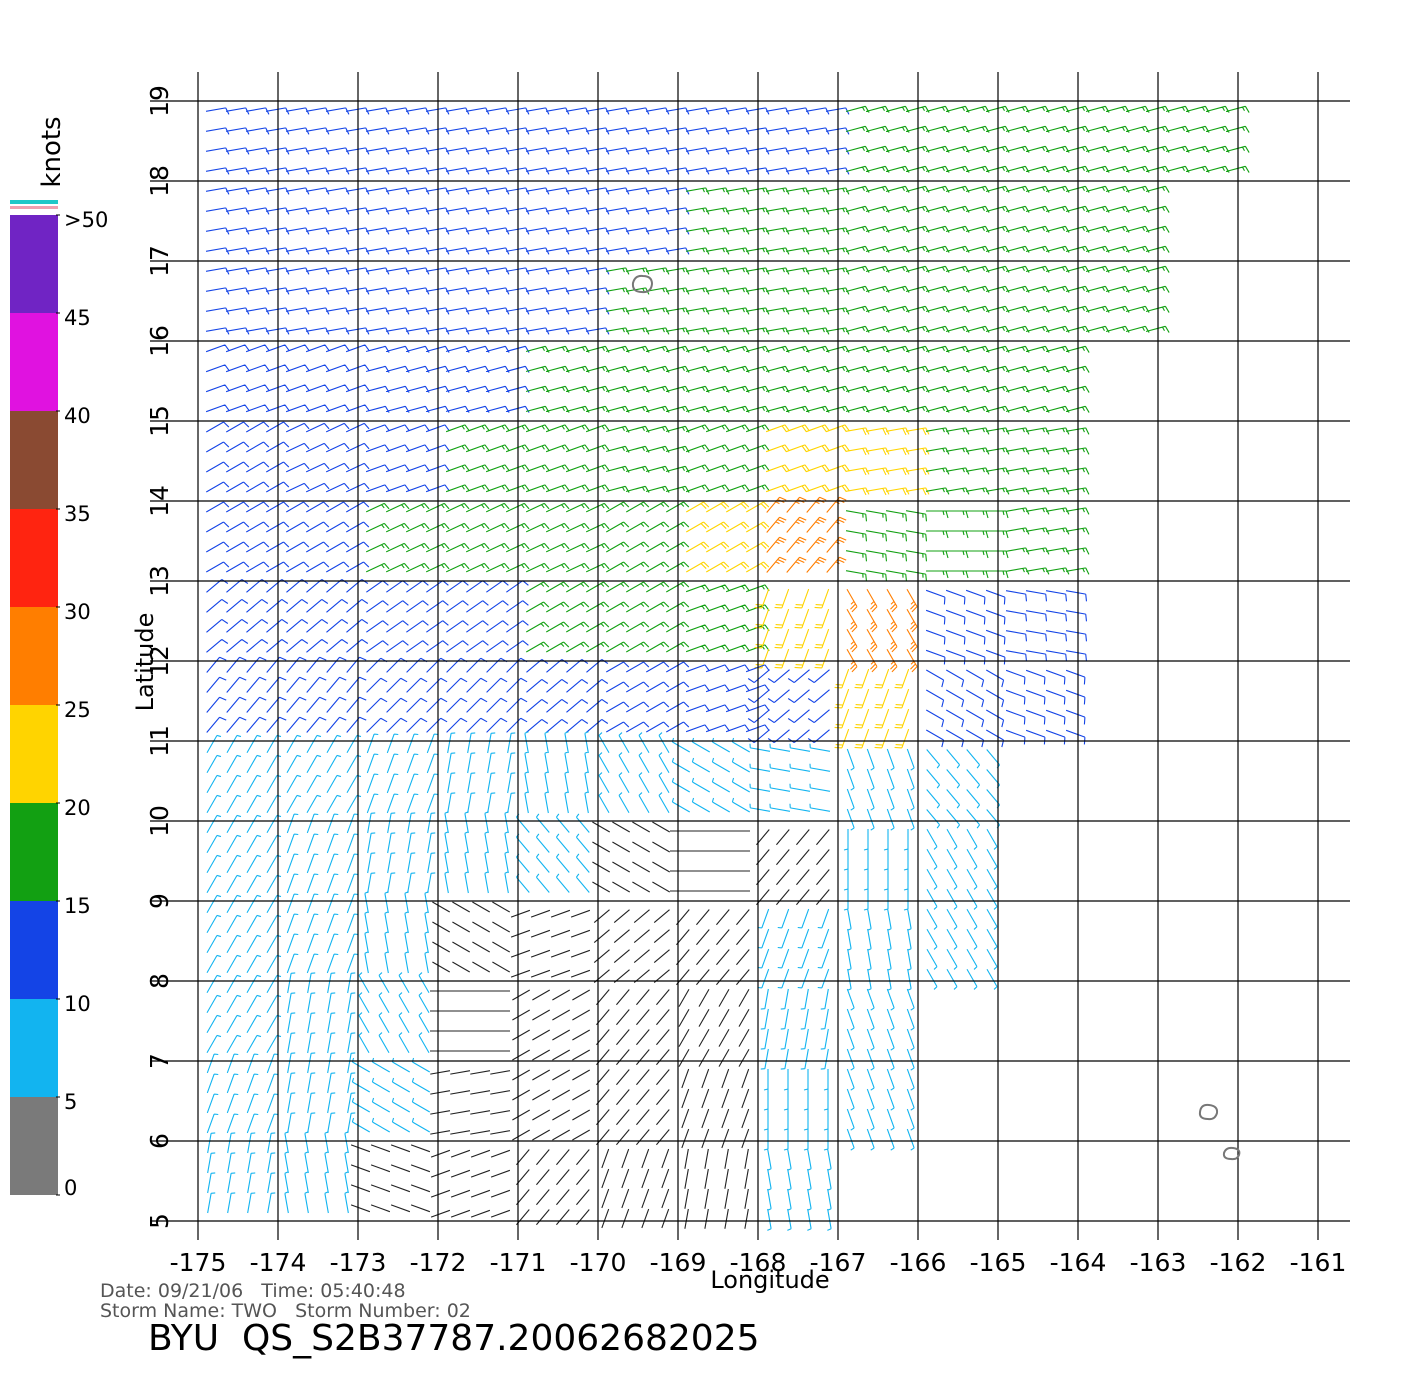 Image resolution: width=1420 pixels, height=1400 pixels. I want to click on colorbar-tick-label: >50, so click(86, 220).